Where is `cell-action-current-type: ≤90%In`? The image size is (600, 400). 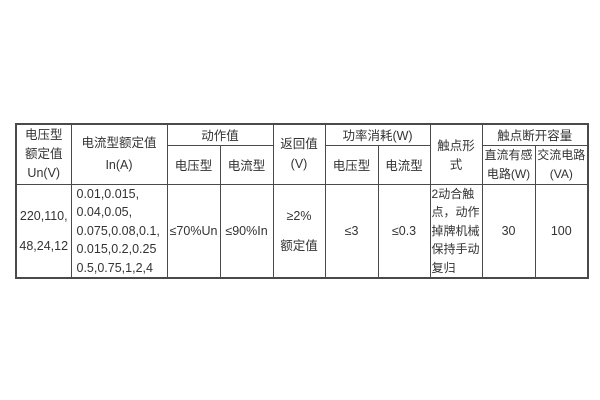 cell-action-current-type: ≤90%In is located at coordinates (246, 231).